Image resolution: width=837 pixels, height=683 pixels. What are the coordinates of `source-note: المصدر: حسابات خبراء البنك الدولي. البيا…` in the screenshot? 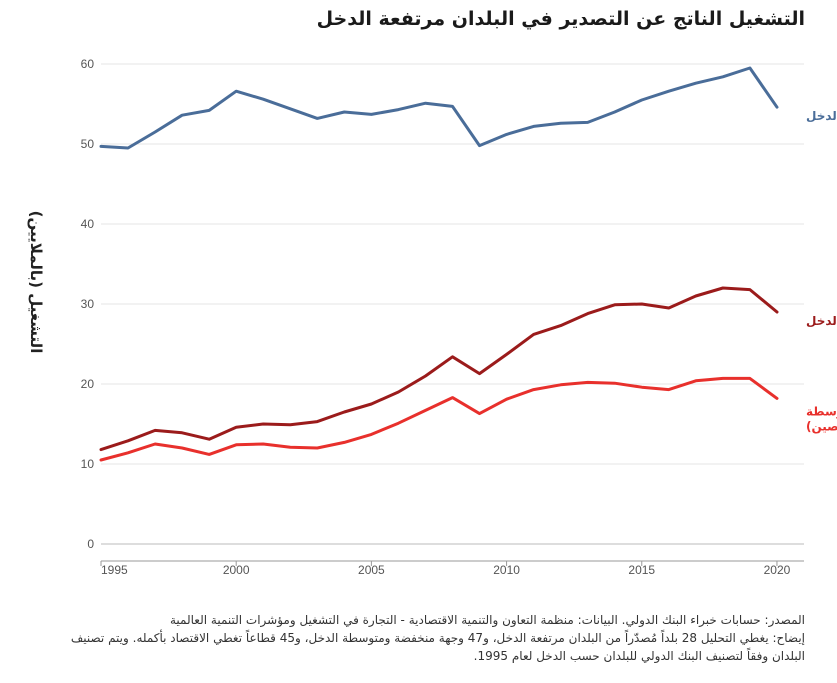 It's located at (487, 620).